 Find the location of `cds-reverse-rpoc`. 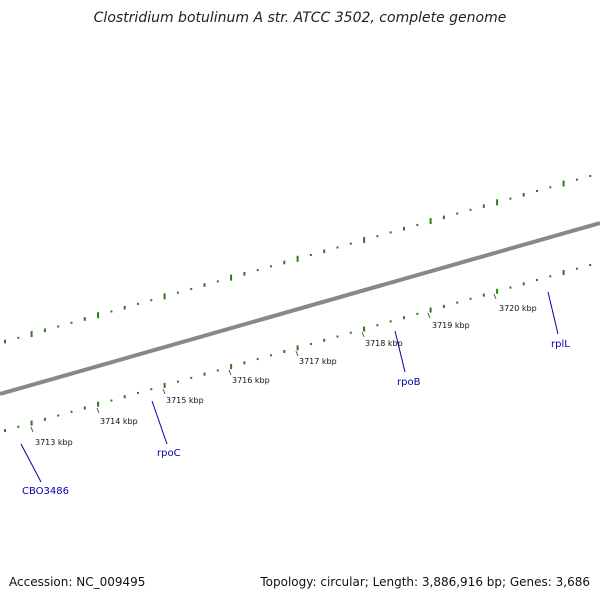

cds-reverse-rpoc is located at coordinates (75, 11).